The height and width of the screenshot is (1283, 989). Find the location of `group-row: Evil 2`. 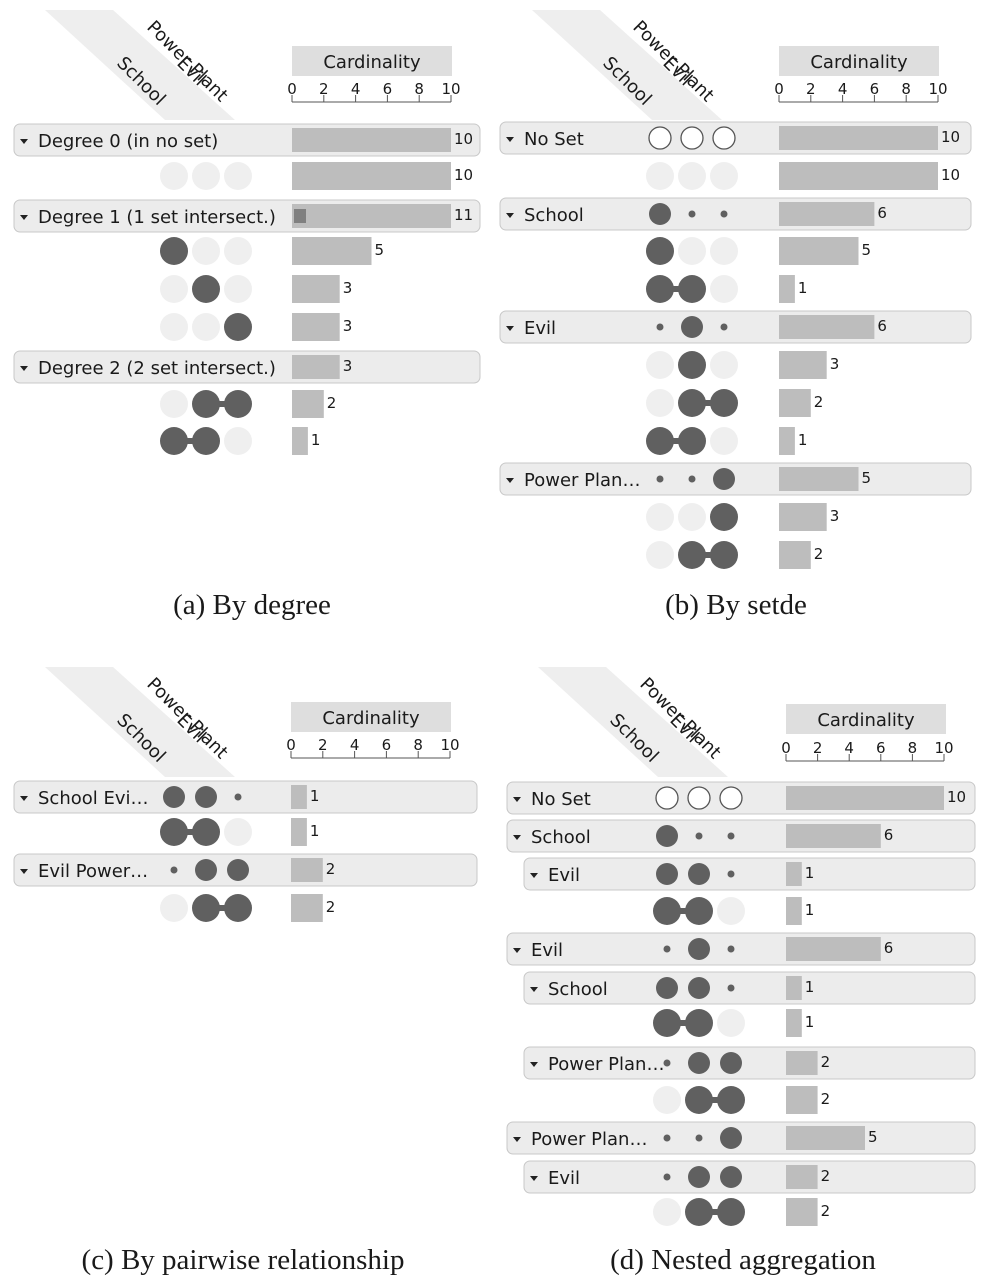

group-row: Evil 2 is located at coordinates (749, 1177).